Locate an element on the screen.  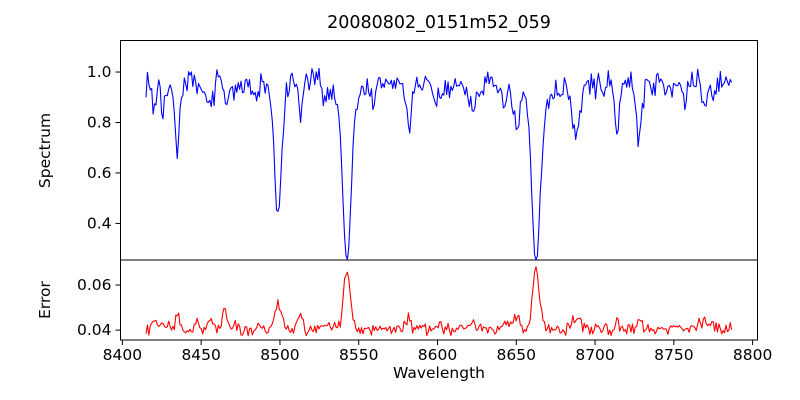
y-tick-label: 0.6 is located at coordinates (99, 173).